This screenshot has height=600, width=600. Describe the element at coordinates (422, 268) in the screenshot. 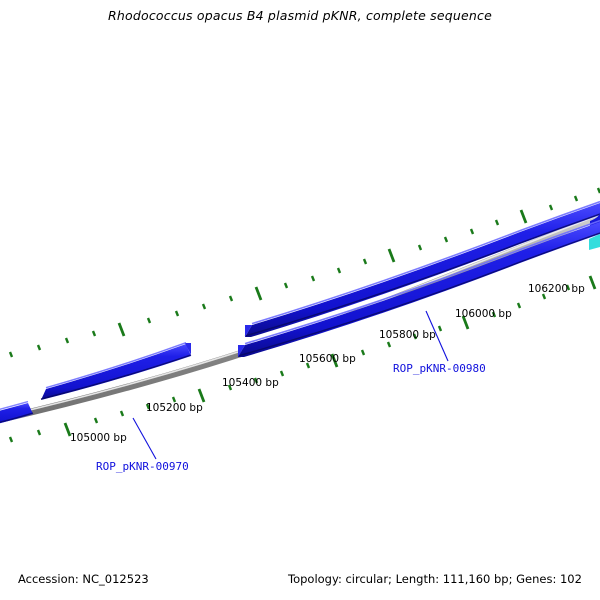

I see `gene-feature-upper-long` at that location.